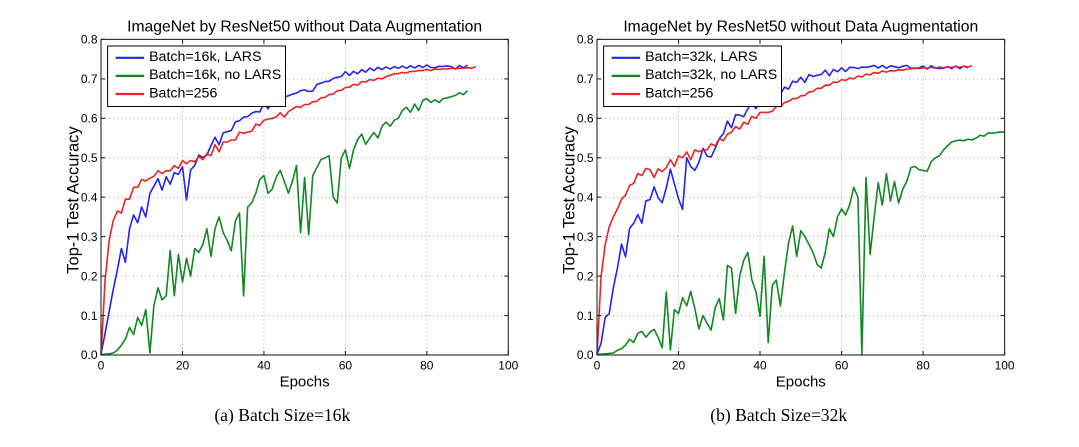  I want to click on svg-text: (b) Batch Size=32k, so click(778, 415).